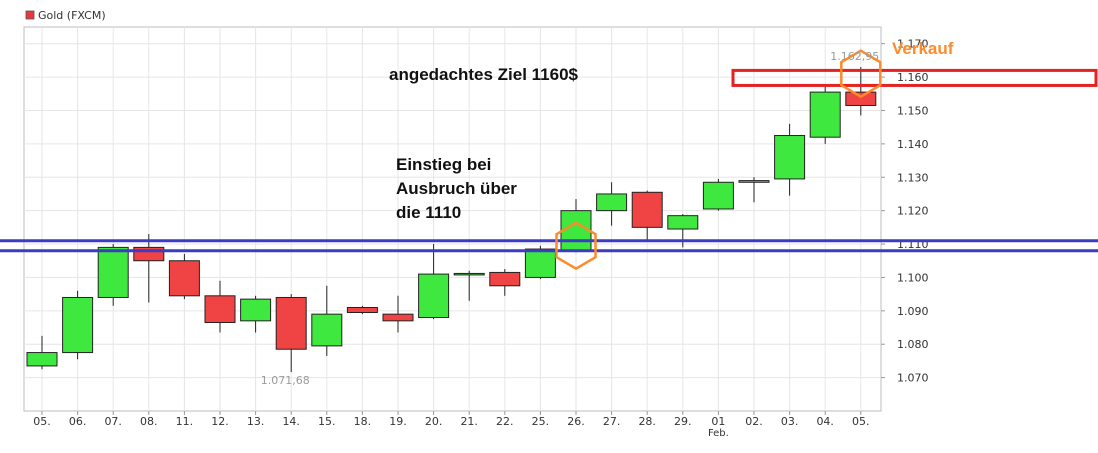  Describe the element at coordinates (149, 421) in the screenshot. I see `x-tick-label: 08.` at that location.